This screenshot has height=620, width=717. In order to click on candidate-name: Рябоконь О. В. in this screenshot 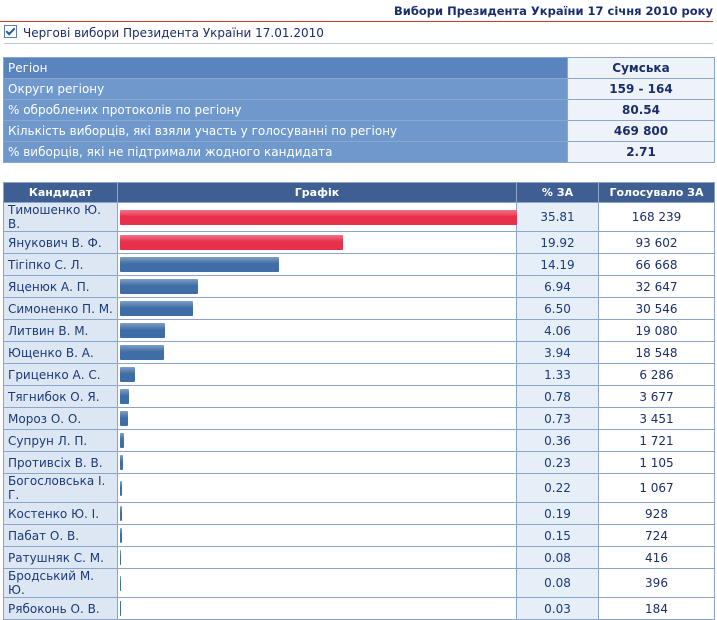, I will do `click(60, 608)`.